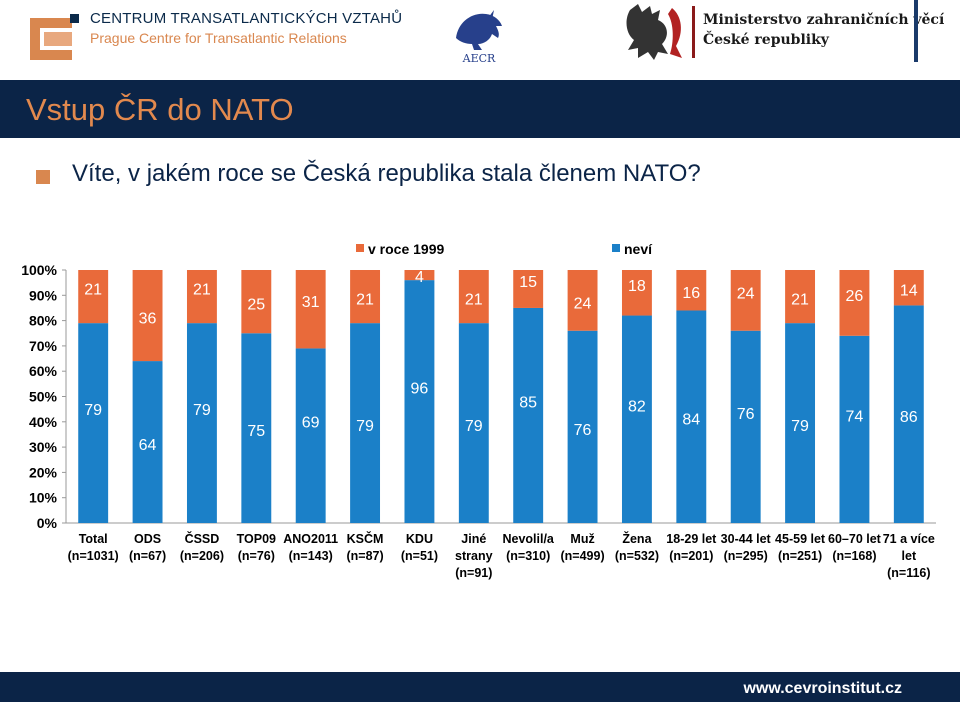  I want to click on ministry-edge-bar, so click(916, 31).